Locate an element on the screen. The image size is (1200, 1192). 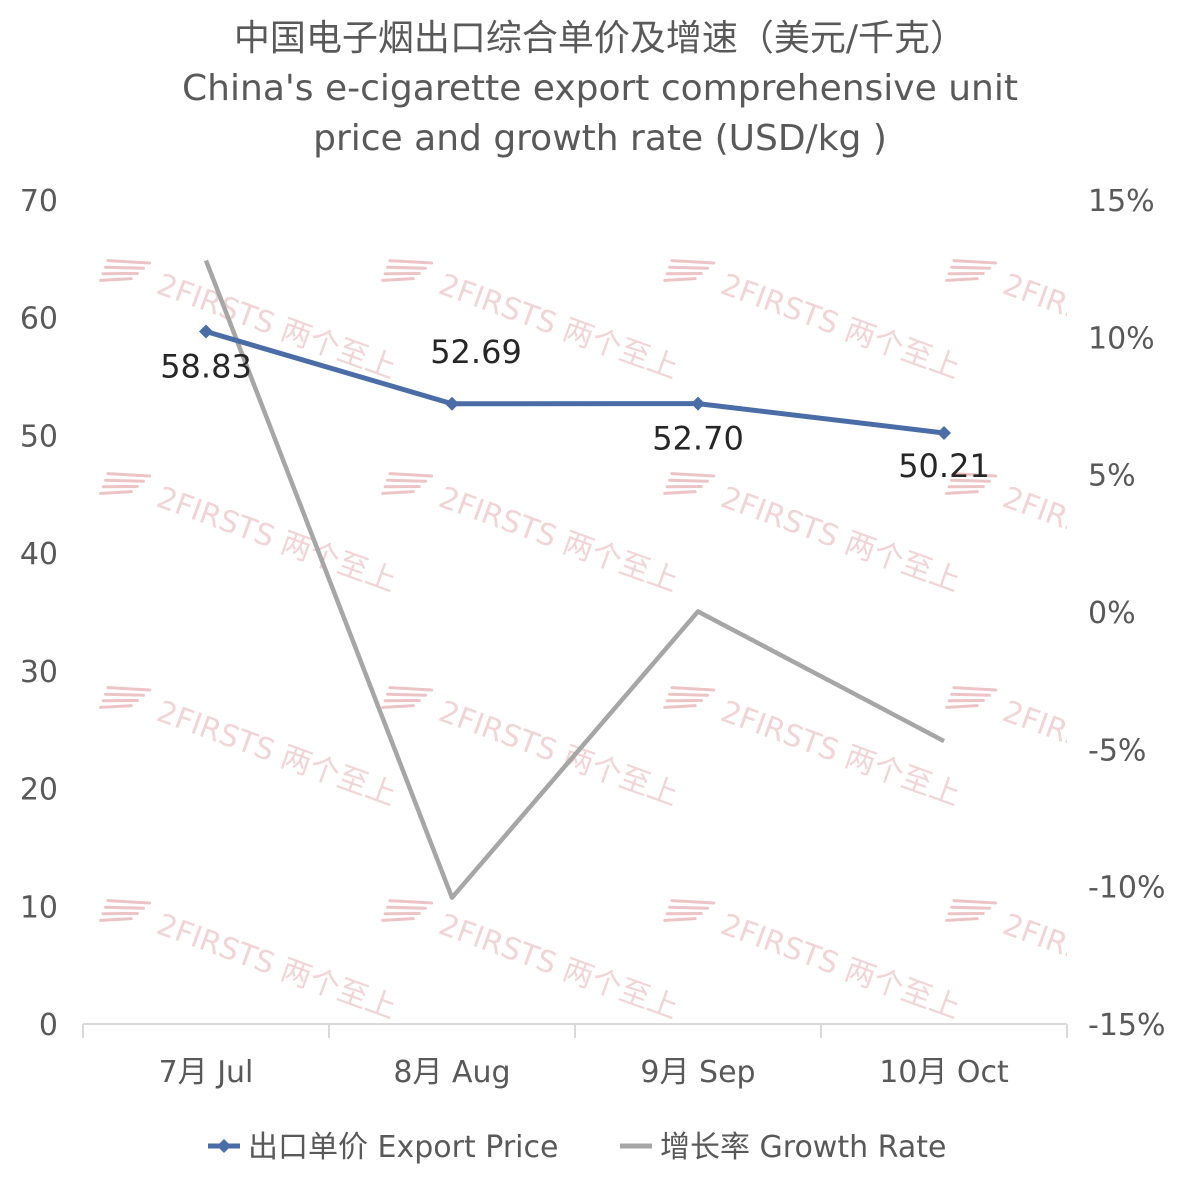
y-right-tick-label: -10% is located at coordinates (1127, 888).